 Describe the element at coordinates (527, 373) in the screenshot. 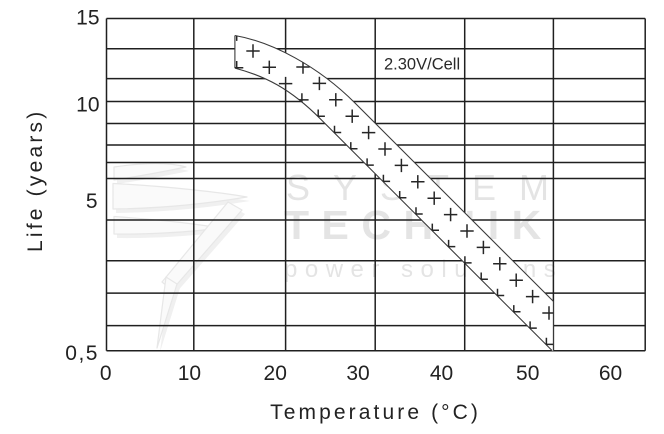

I see `svg-text: 50` at that location.